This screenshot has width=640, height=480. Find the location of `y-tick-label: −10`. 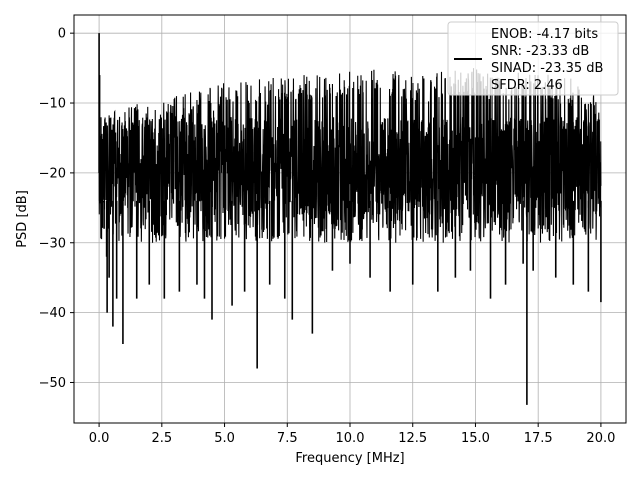

y-tick-label: −10 is located at coordinates (52, 104).